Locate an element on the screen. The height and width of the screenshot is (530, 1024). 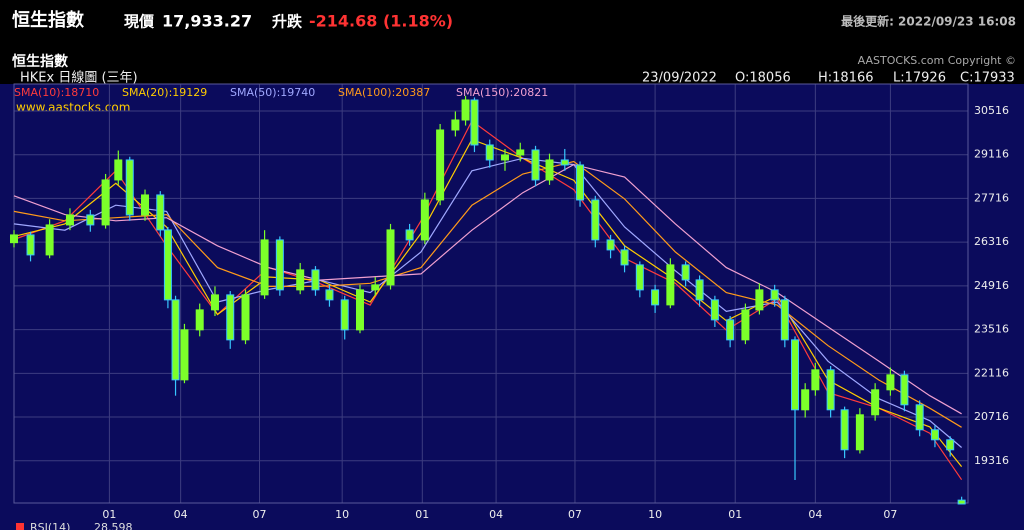
ohlc-high: H:18166 is located at coordinates (846, 78).